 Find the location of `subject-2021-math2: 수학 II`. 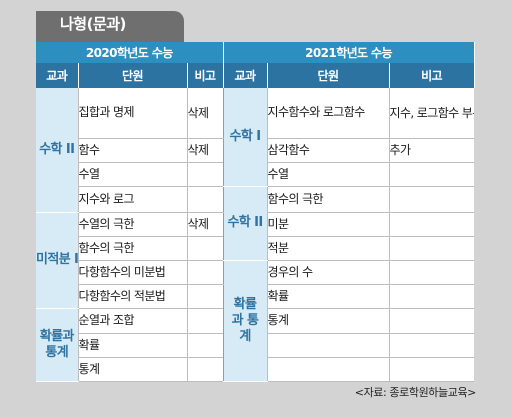

subject-2021-math2: 수학 II is located at coordinates (244, 223).